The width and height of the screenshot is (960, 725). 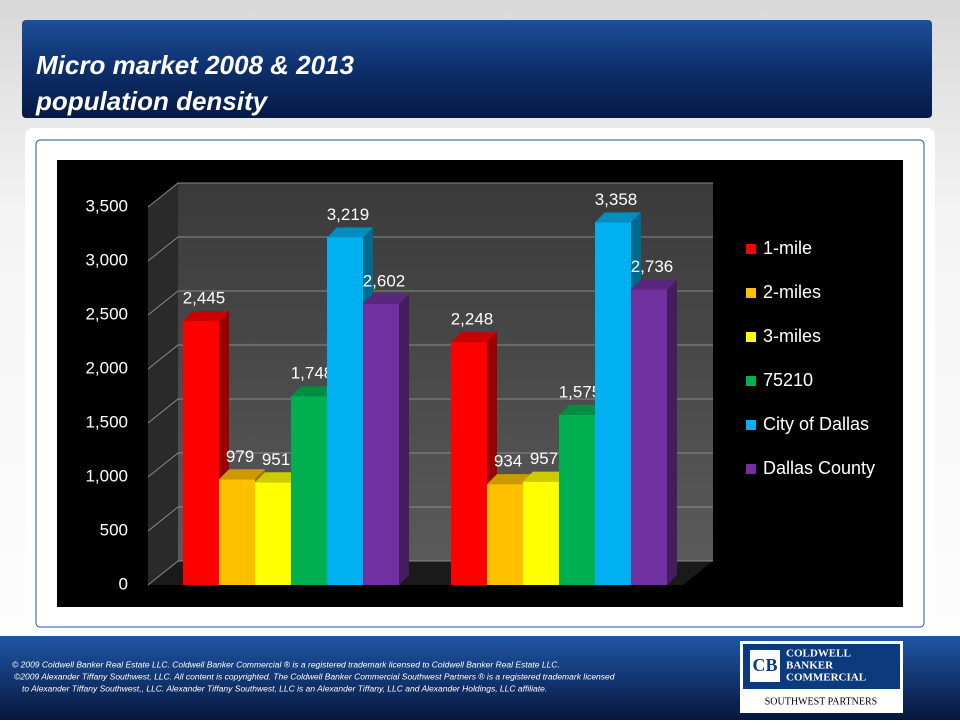 What do you see at coordinates (123, 583) in the screenshot?
I see `y-tick-label: 0` at bounding box center [123, 583].